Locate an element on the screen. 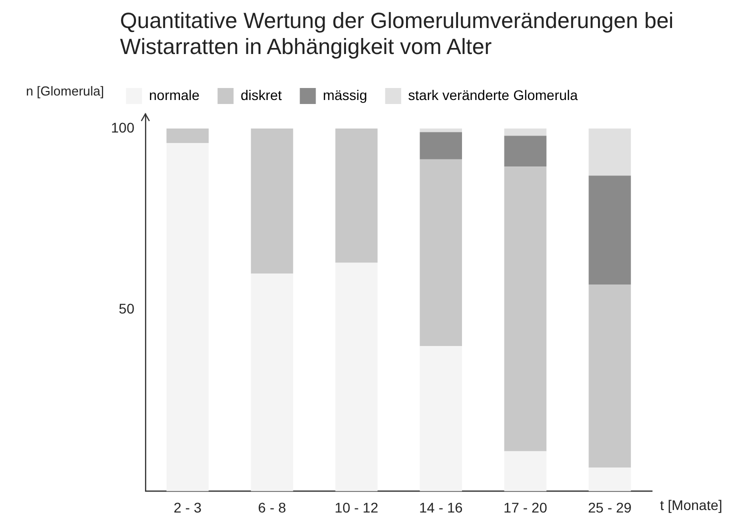 Image resolution: width=740 pixels, height=532 pixels. x-tick-label: 10 - 12 is located at coordinates (356, 507).